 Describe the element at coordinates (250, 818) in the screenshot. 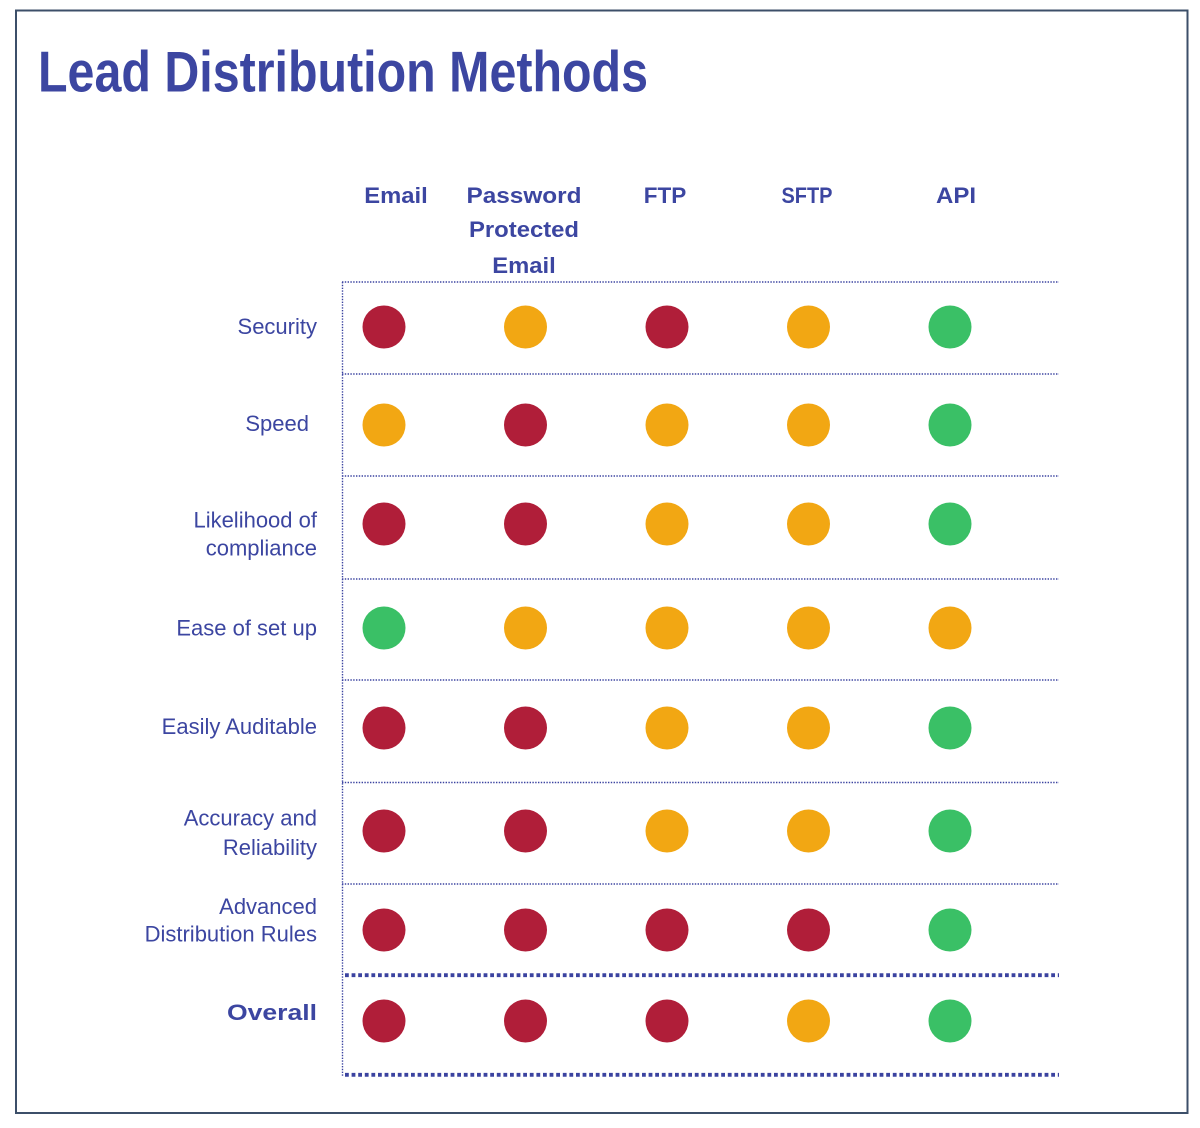

I see `svg-text: Accuracy and` at that location.